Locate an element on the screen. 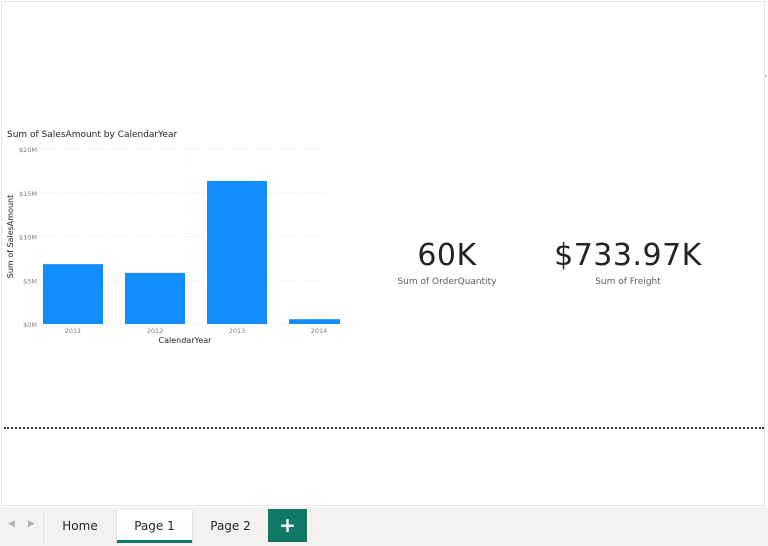 The image size is (768, 546). x-tick-label: 2014 is located at coordinates (319, 331).